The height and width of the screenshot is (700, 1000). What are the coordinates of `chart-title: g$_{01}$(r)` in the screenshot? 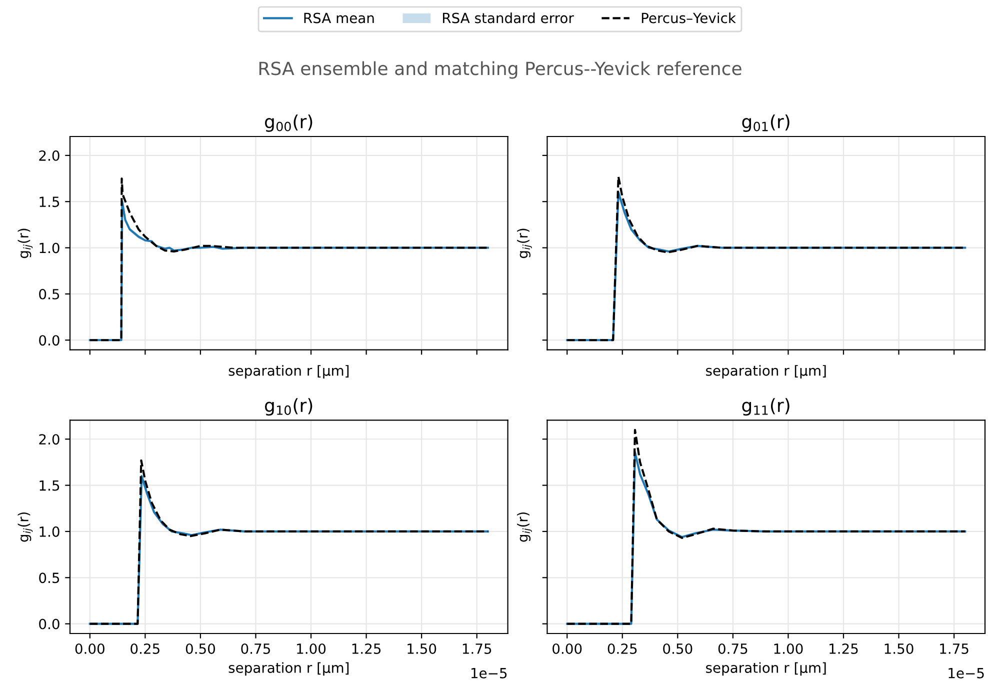 It's located at (766, 123).